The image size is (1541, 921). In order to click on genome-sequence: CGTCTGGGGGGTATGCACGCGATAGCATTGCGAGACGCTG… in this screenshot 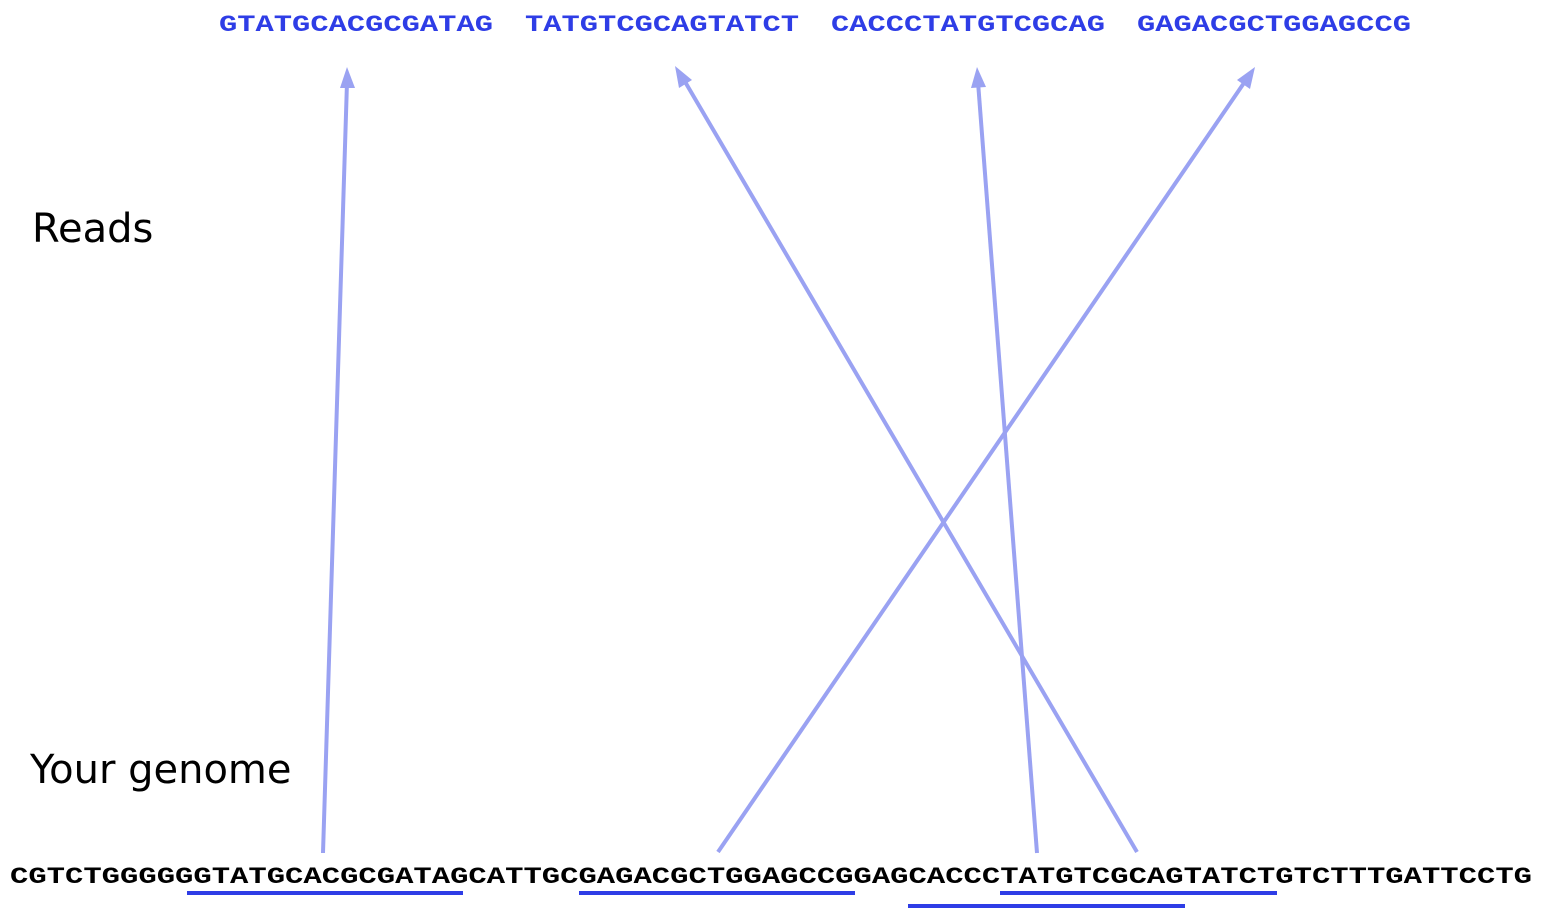, I will do `click(771, 877)`.